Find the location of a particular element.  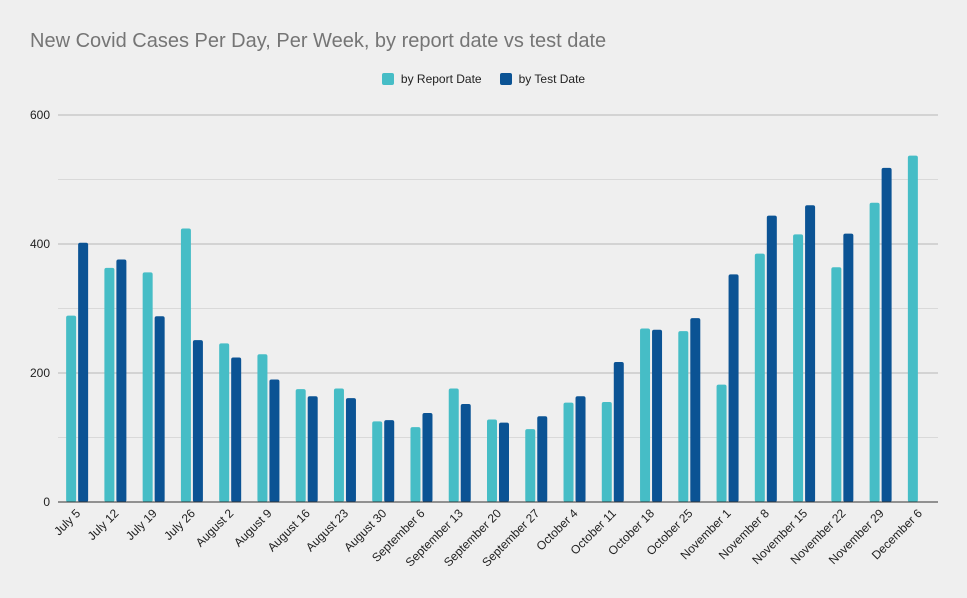

legend-swatch-report-date is located at coordinates (387, 79).